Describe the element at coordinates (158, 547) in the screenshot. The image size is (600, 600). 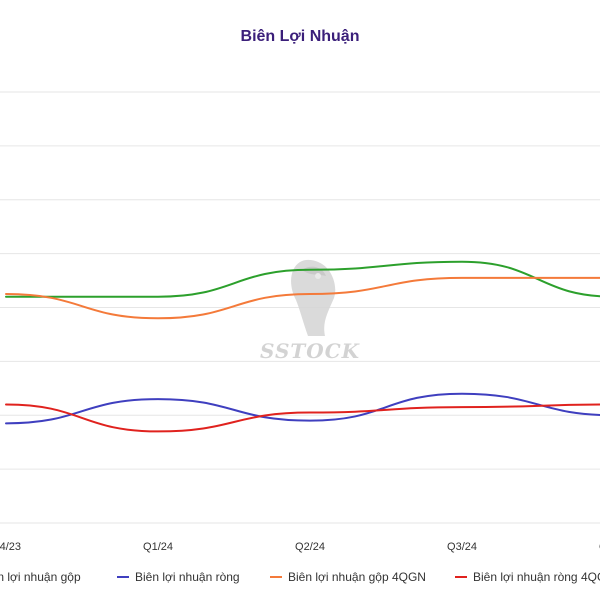
I see `x-tick-label: Q1/24` at that location.